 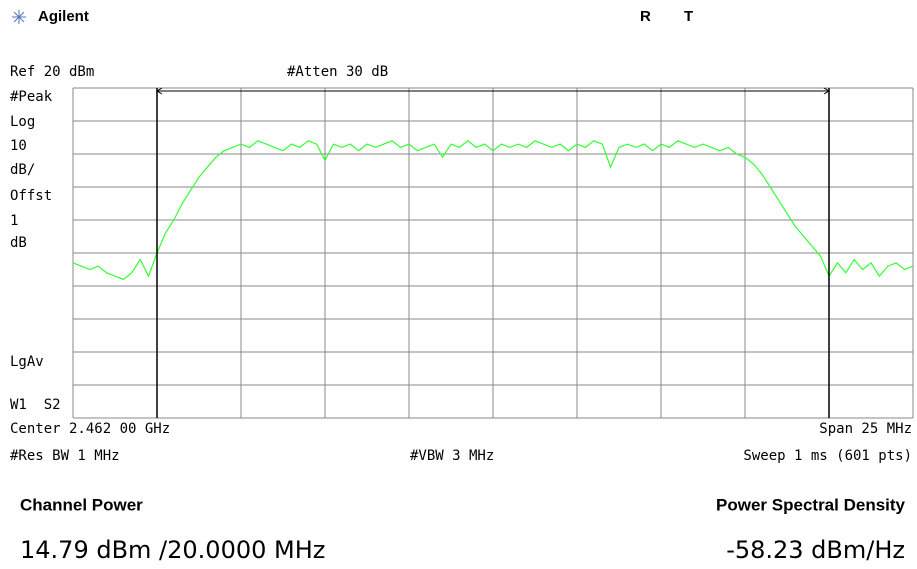 What do you see at coordinates (22, 170) in the screenshot?
I see `scale-label: dB/` at bounding box center [22, 170].